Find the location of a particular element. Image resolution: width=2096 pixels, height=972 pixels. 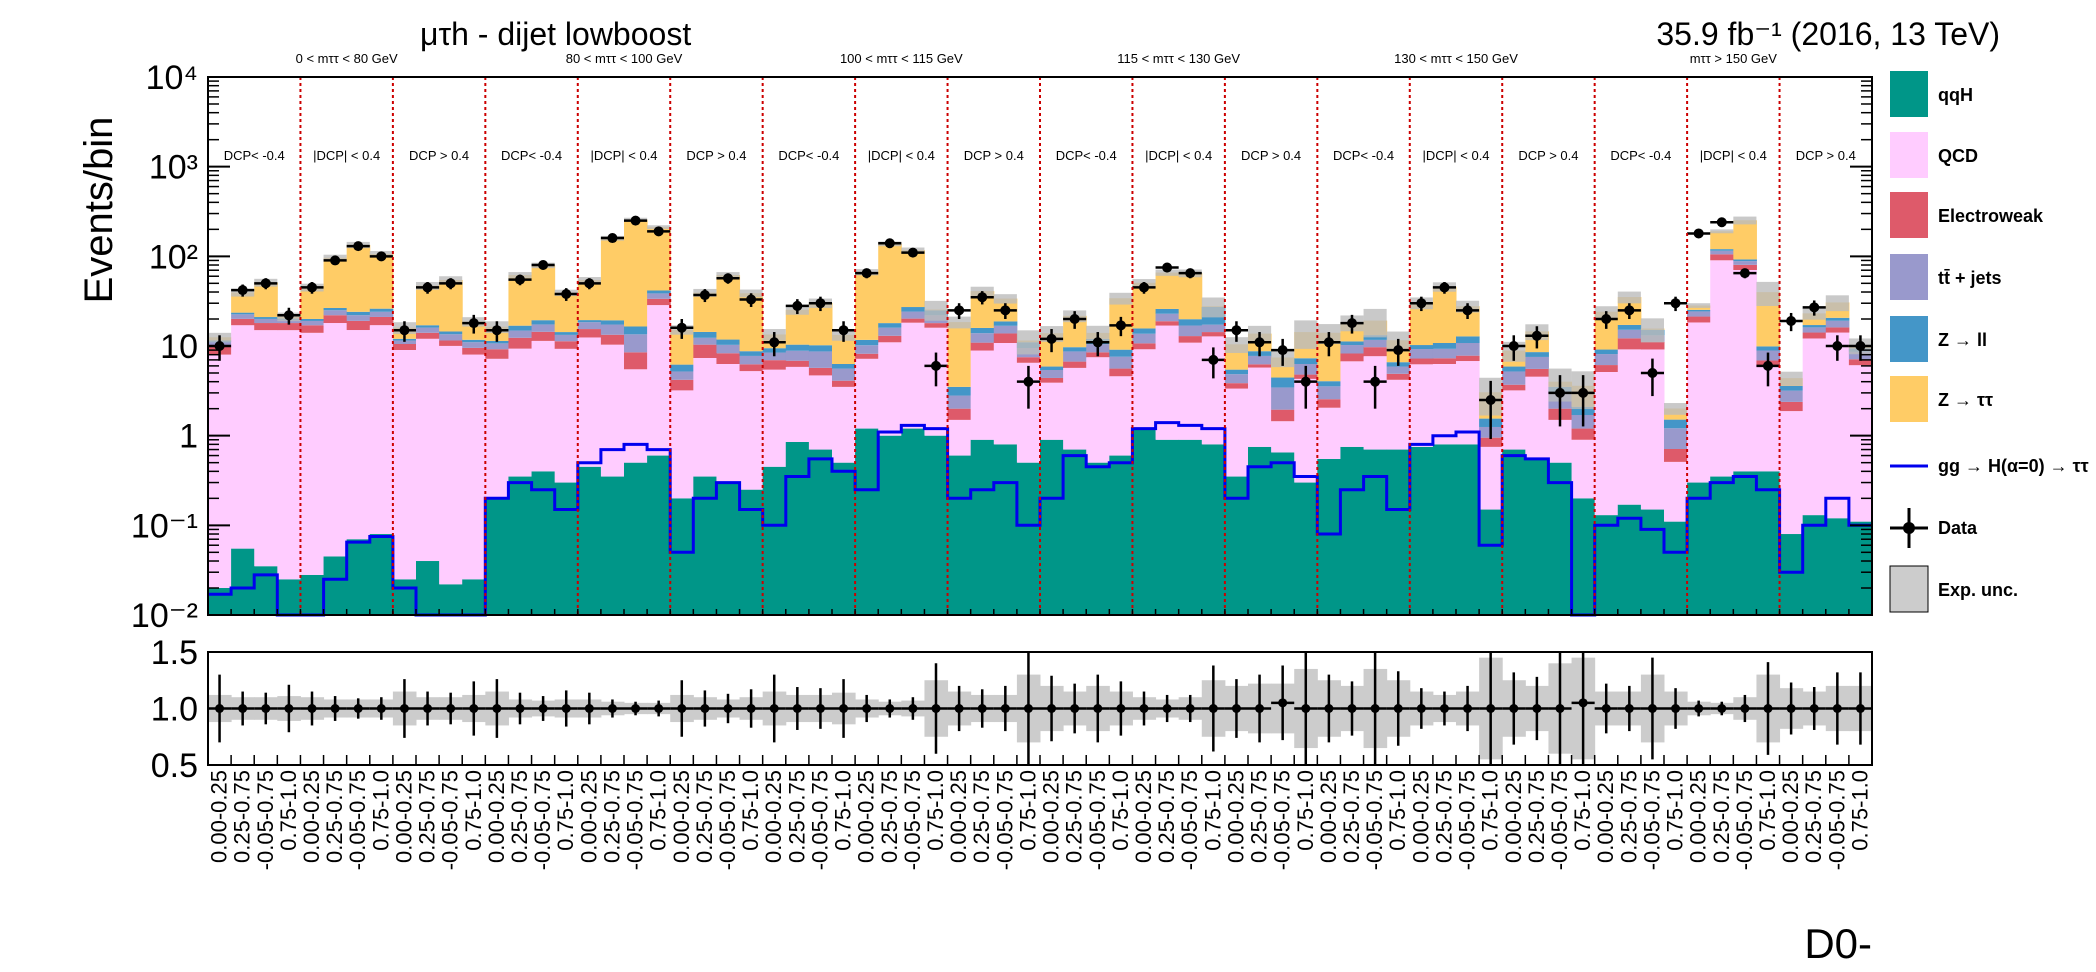

x-tick-label-3: 0.75-1.0 is located at coordinates (288, 810).